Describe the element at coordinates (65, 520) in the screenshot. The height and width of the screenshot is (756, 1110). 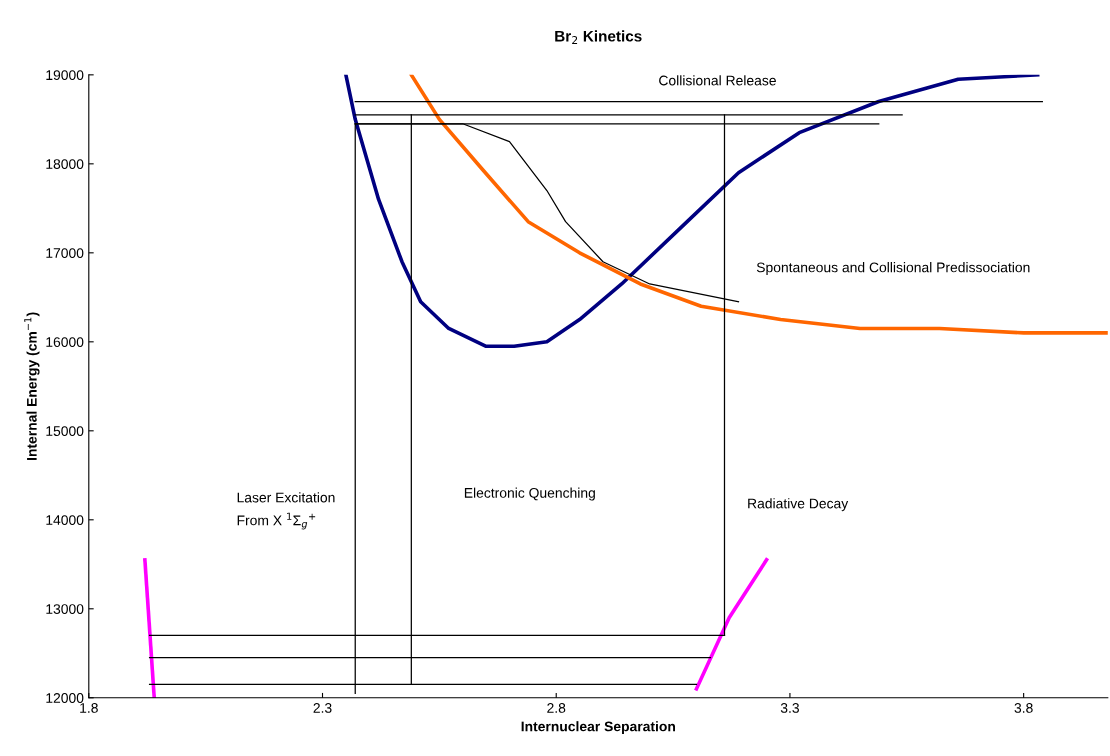
I see `y-tick-label: 14000` at that location.